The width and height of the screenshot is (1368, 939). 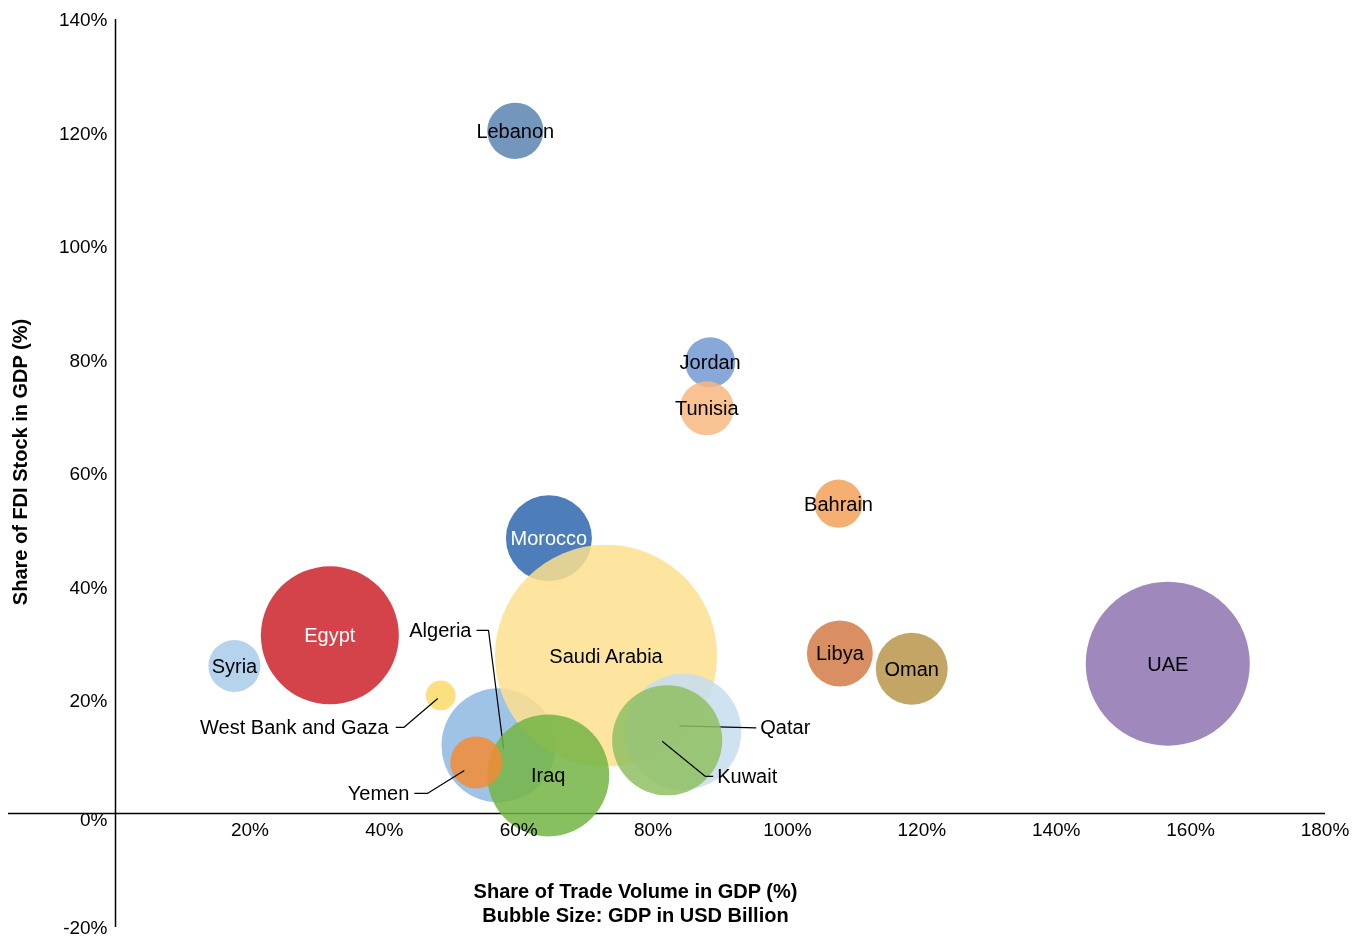 What do you see at coordinates (710, 362) in the screenshot?
I see `series-label: Jordan` at bounding box center [710, 362].